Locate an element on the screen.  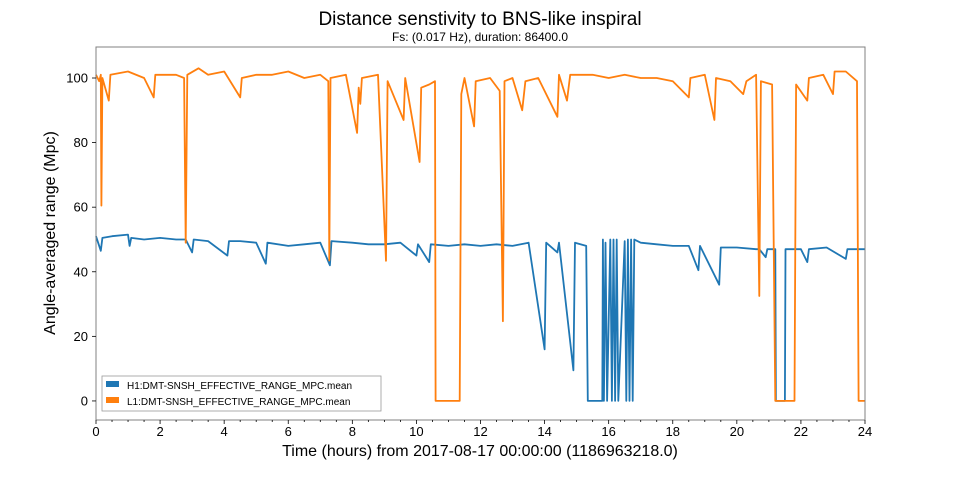
chart-subtitle: Fs: (0.017 Hz), duration: 86400.0 is located at coordinates (480, 37).